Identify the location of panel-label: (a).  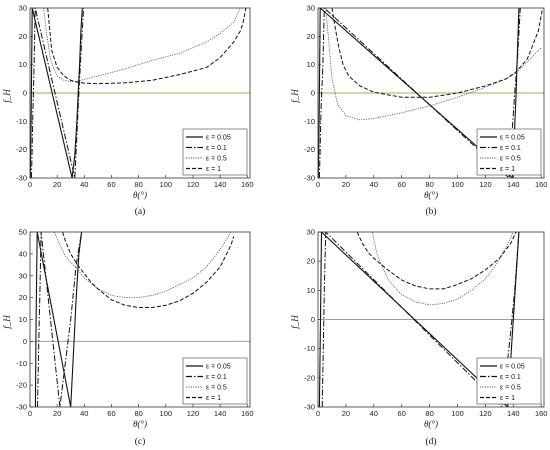
(140, 211).